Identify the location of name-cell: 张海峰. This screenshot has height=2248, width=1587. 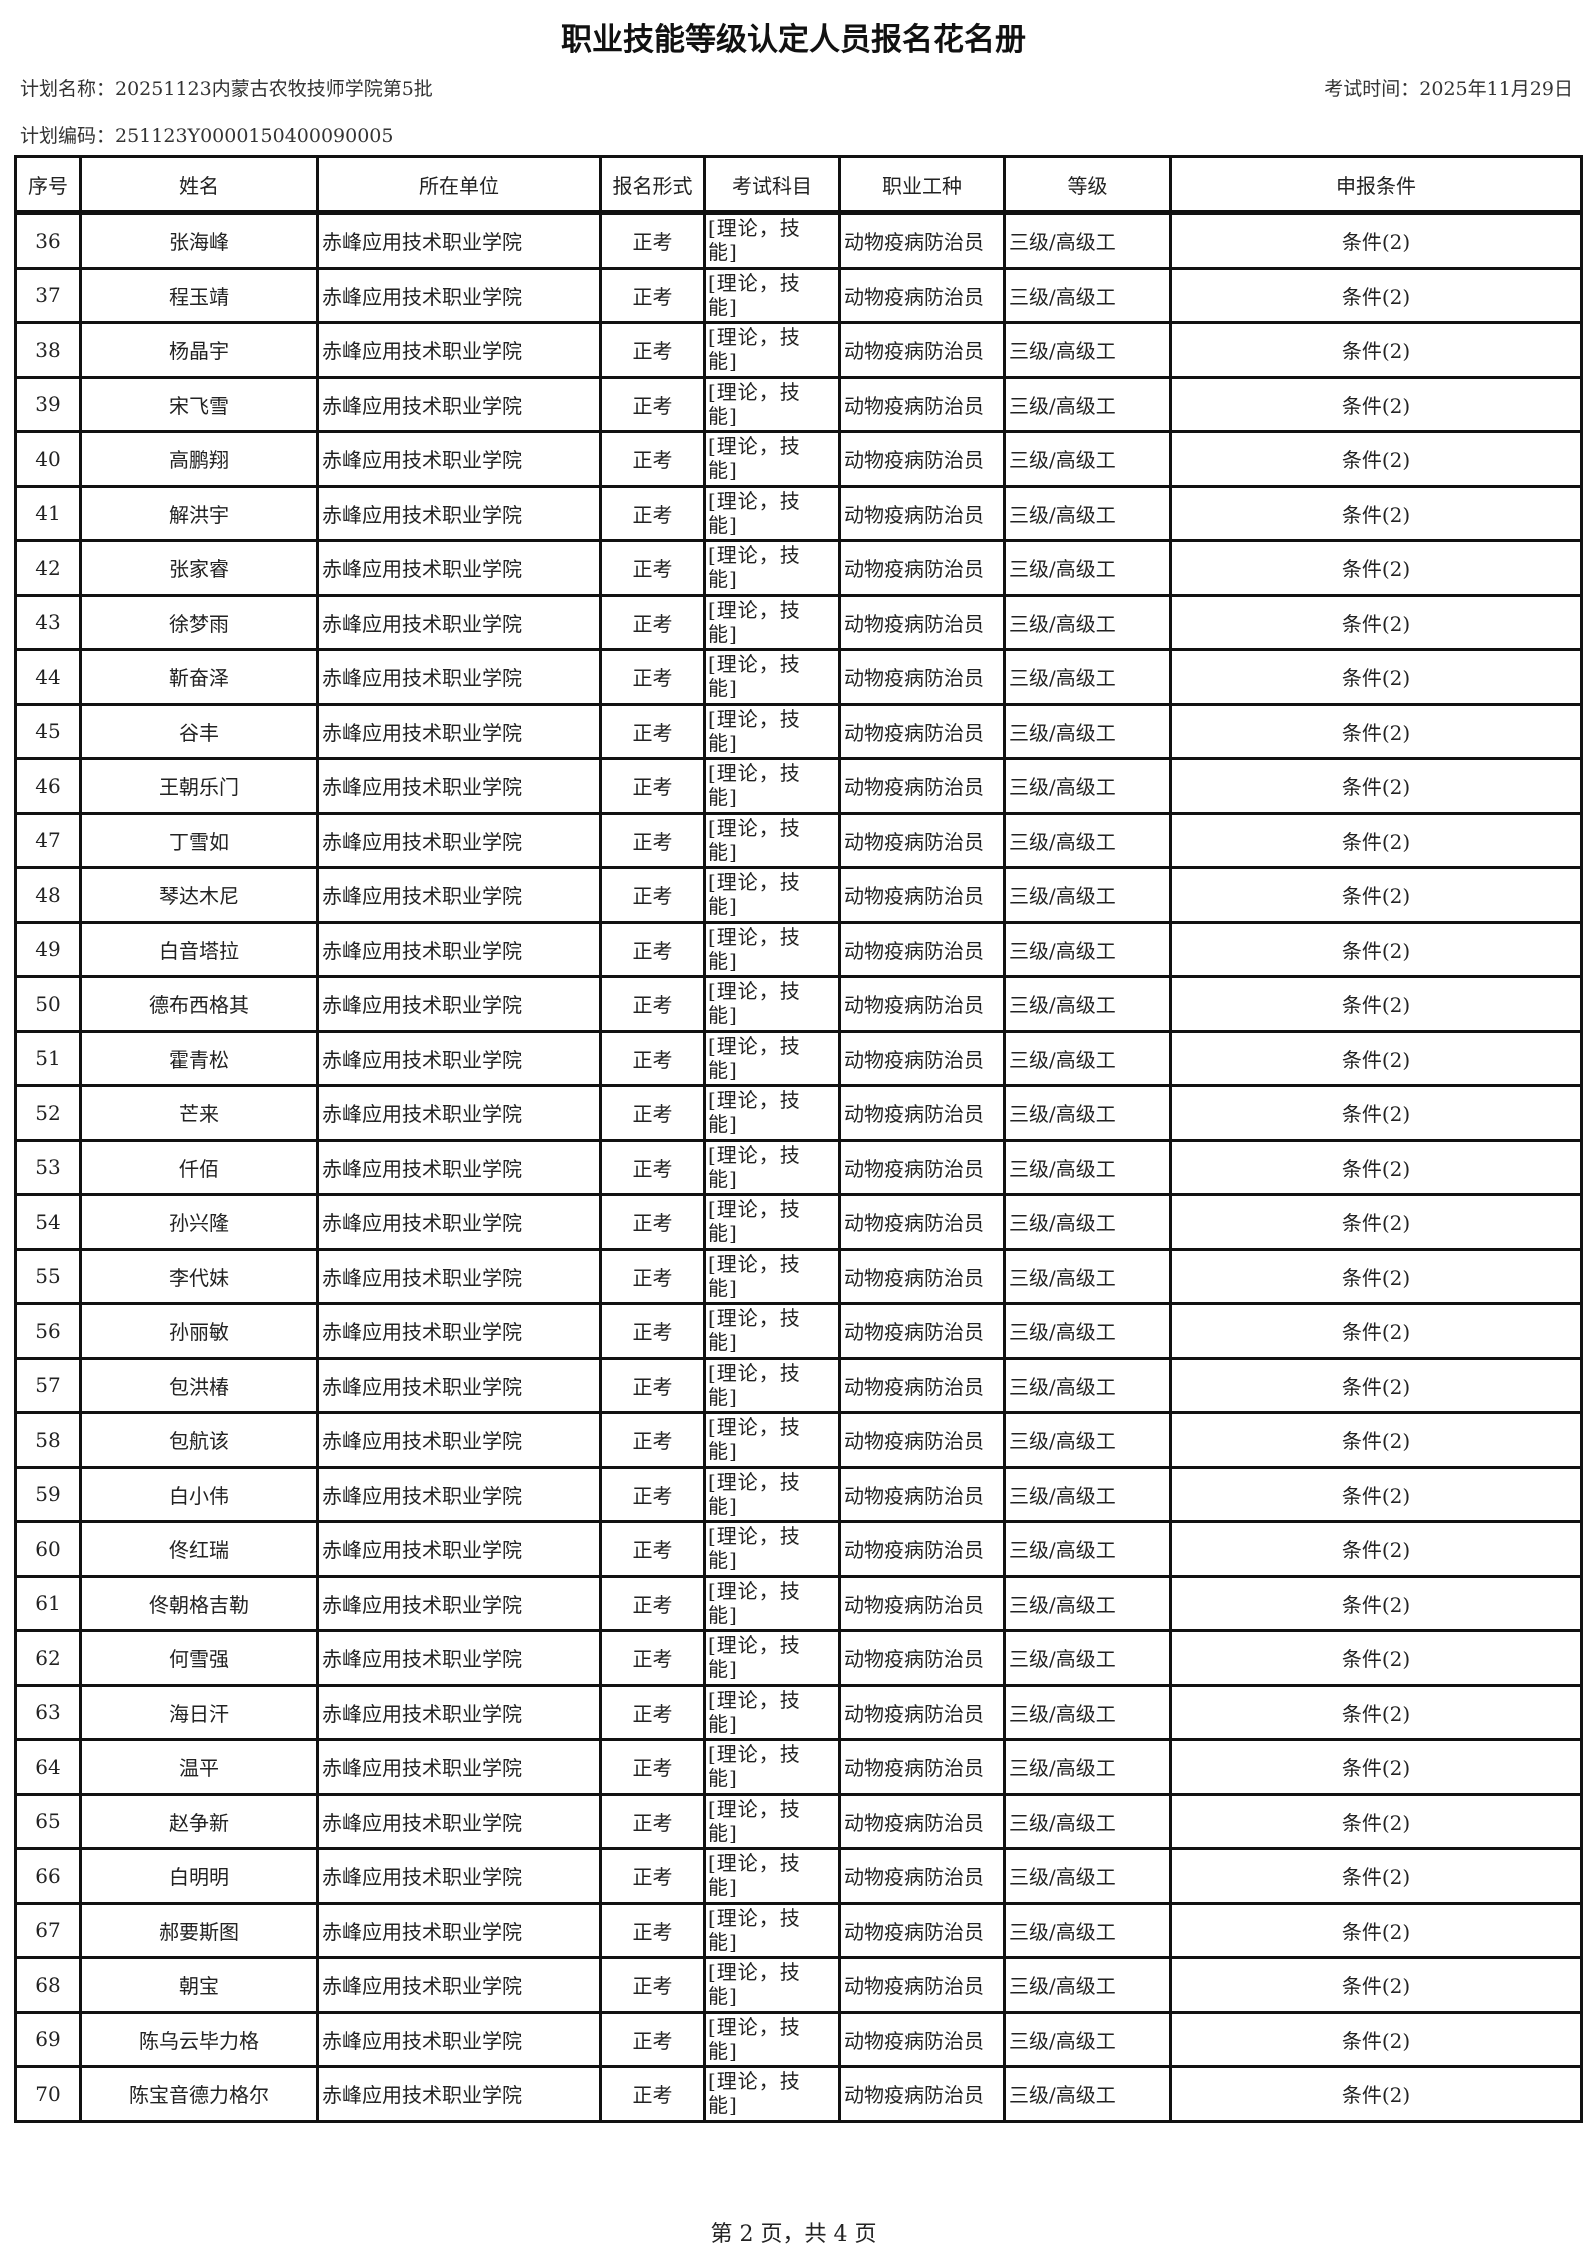
(199, 240).